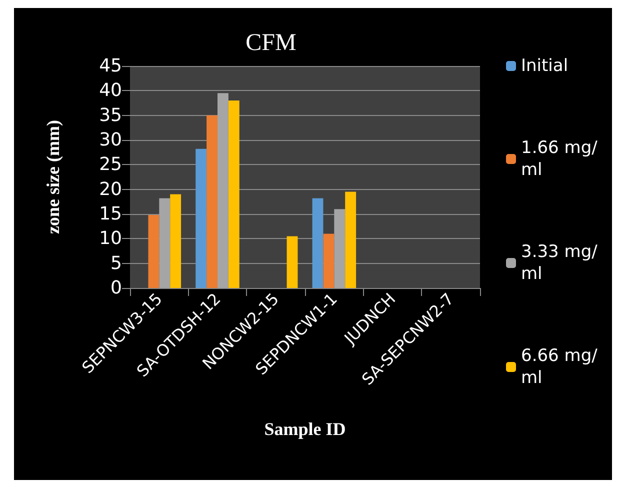 The height and width of the screenshot is (487, 621). What do you see at coordinates (305, 429) in the screenshot?
I see `x-axis-title: Sample ID` at bounding box center [305, 429].